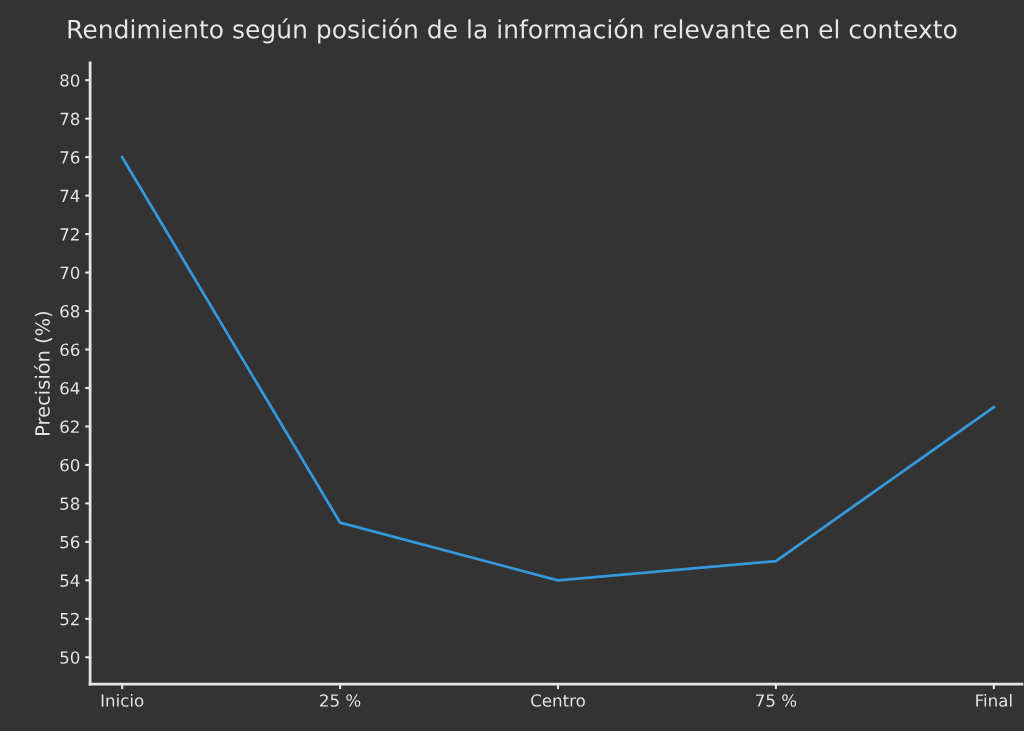  I want to click on x-tick-label: 25 %, so click(340, 700).